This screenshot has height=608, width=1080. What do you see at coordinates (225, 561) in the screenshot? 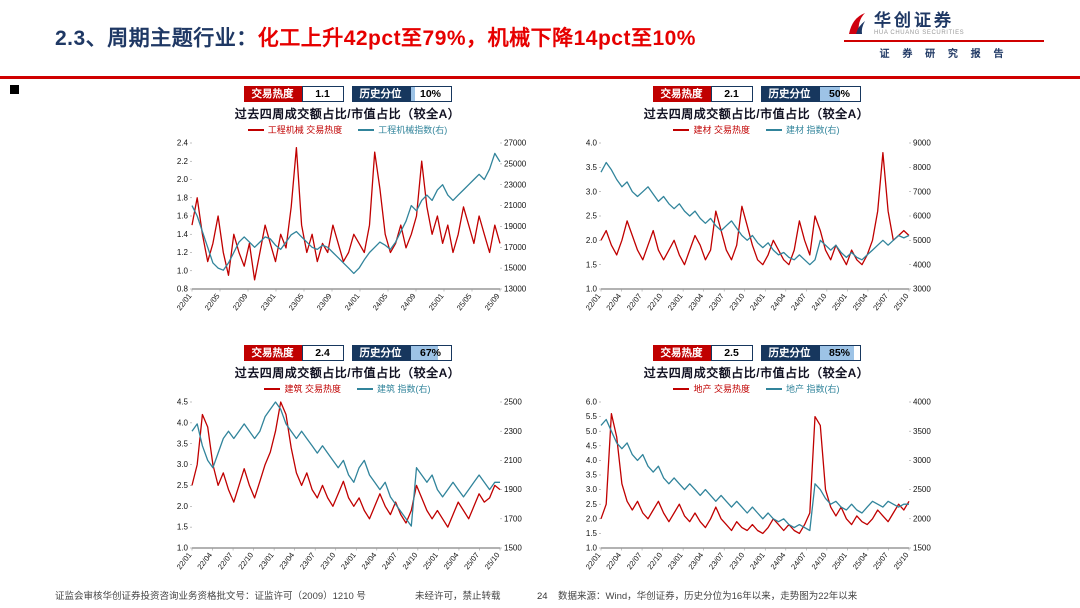
I see `svg-text: 22/07` at bounding box center [225, 561].